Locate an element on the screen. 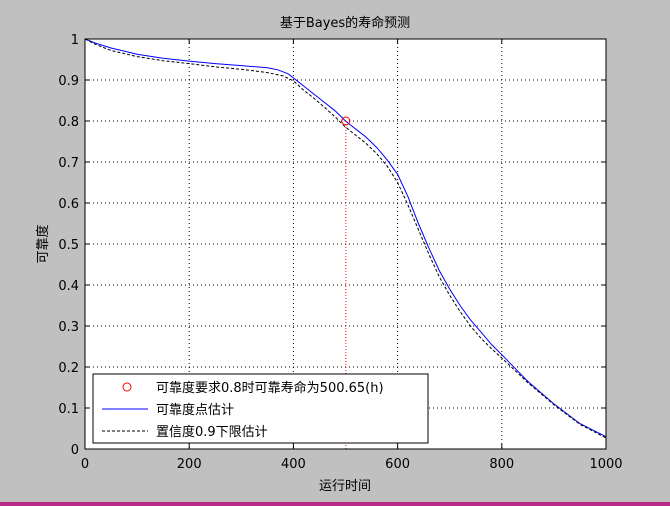 This screenshot has width=670, height=506. y-tick-label: 0.8 is located at coordinates (68, 122).